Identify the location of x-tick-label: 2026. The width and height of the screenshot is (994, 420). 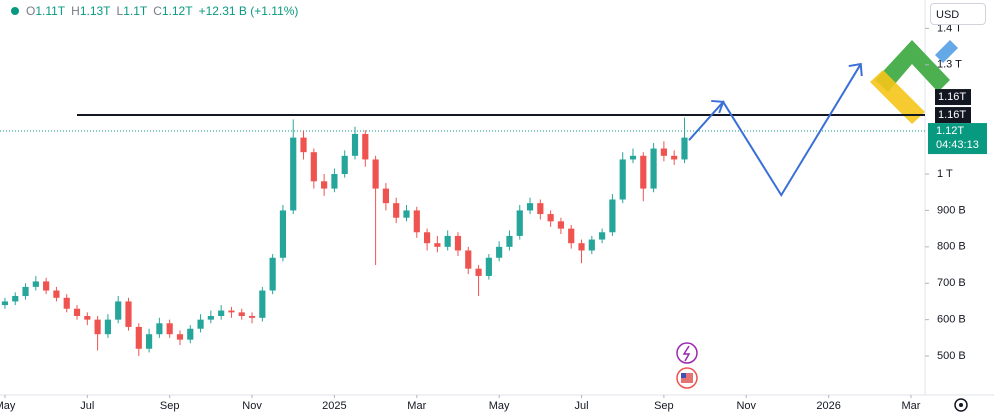
(828, 406).